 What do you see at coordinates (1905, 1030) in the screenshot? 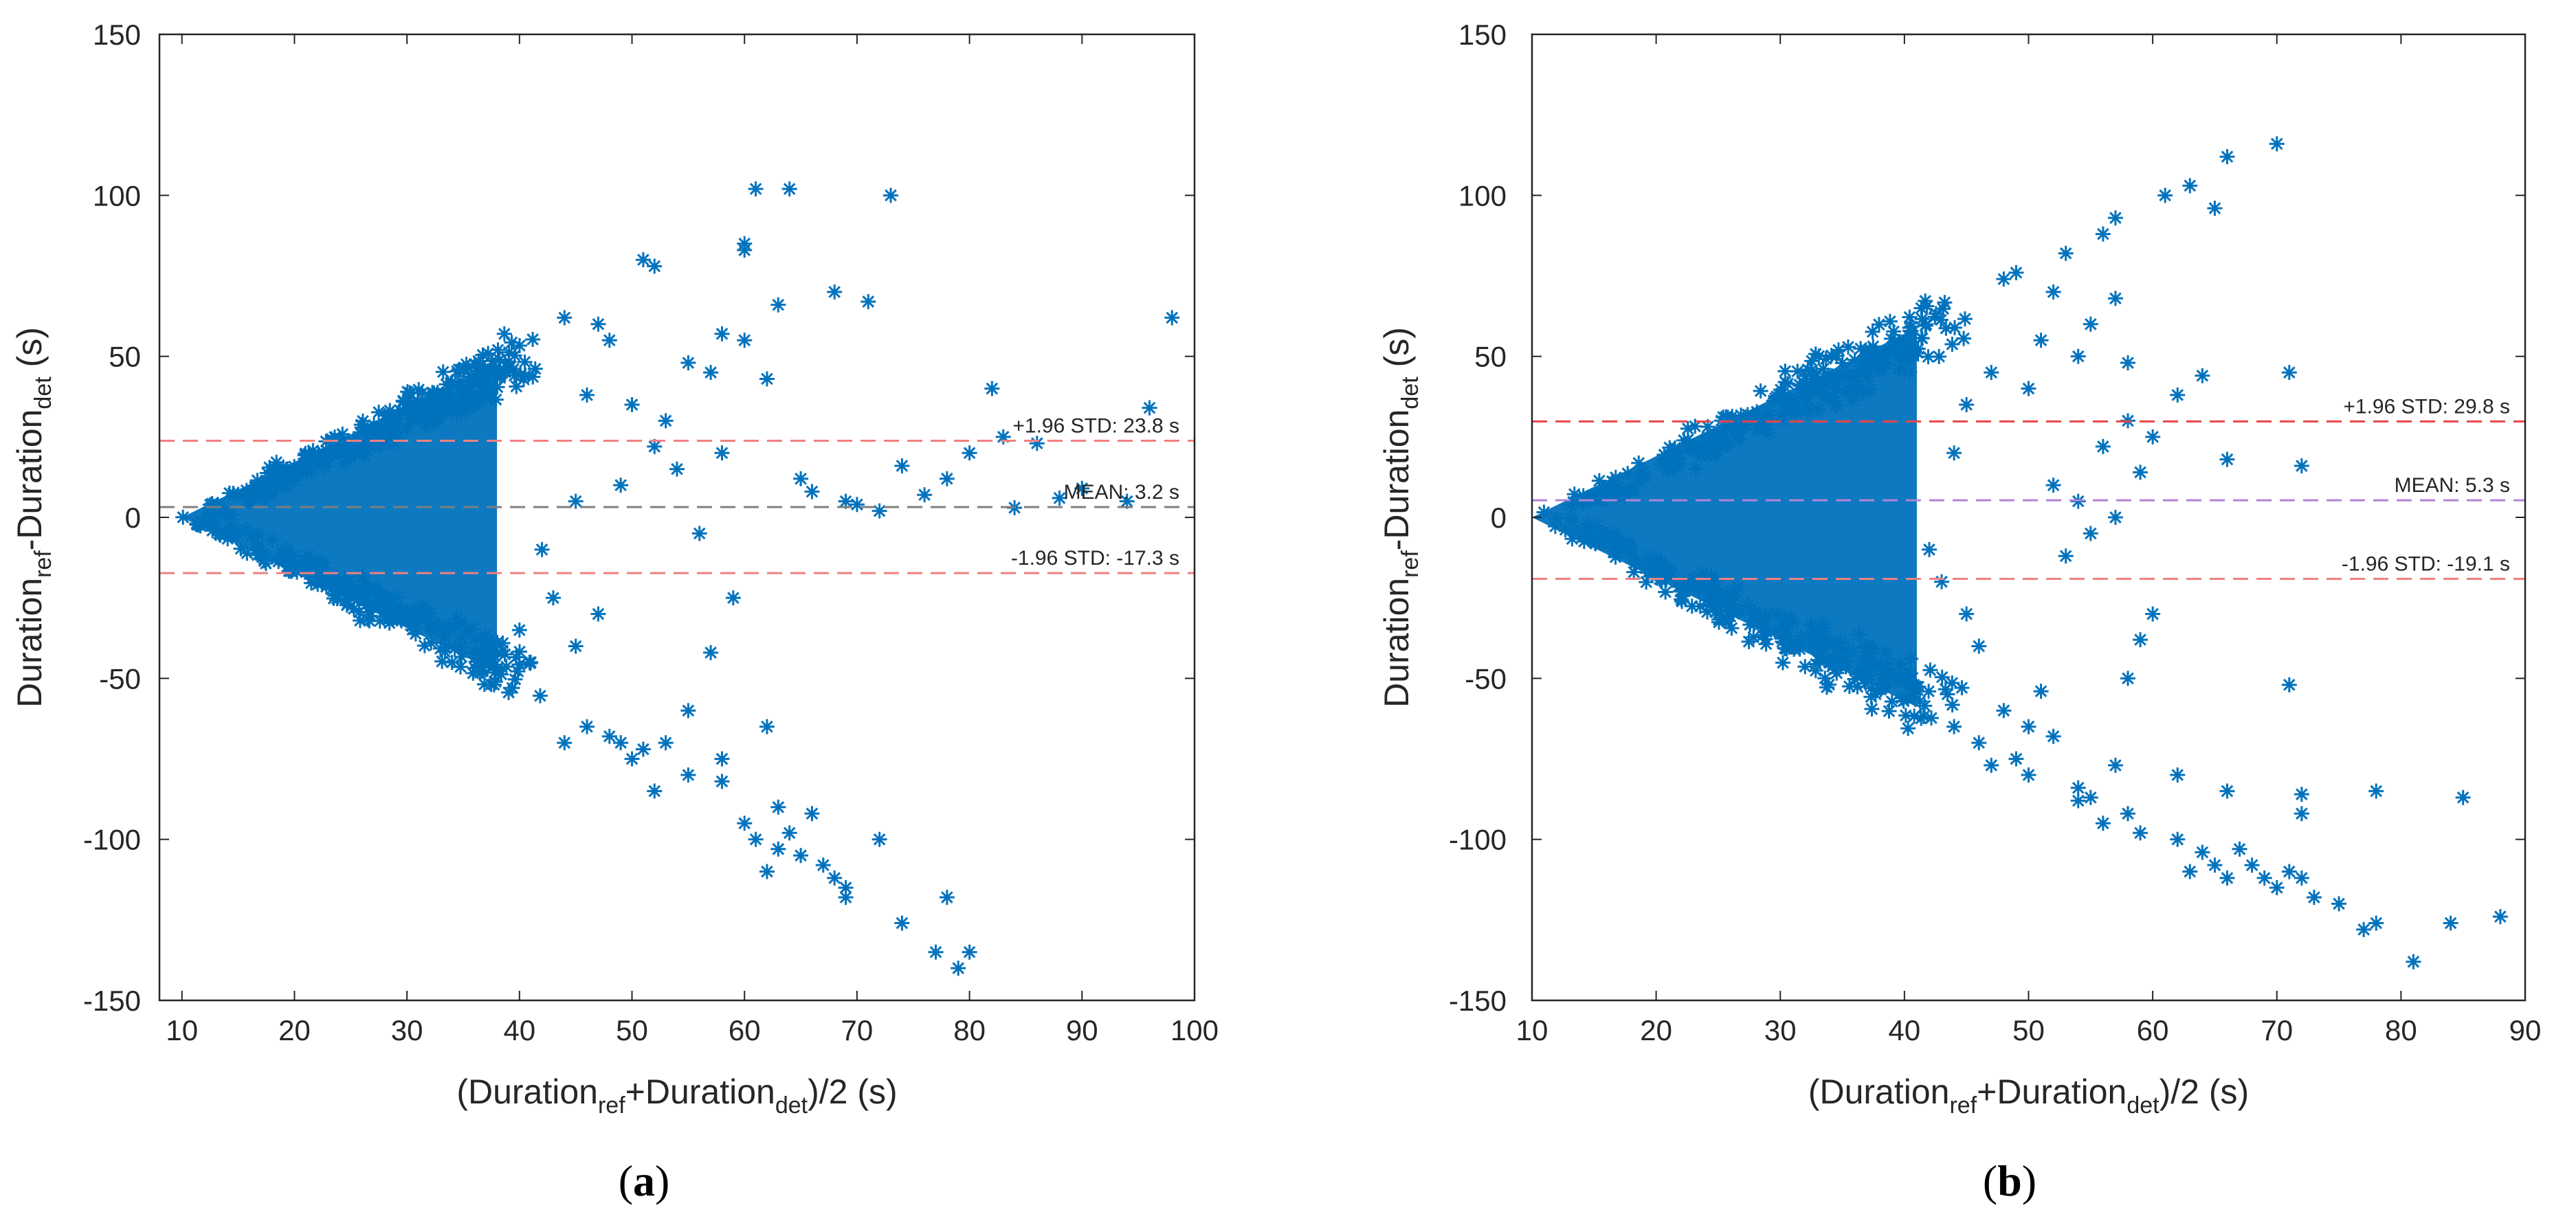
I see `x-tick-label-b: 40` at bounding box center [1905, 1030].